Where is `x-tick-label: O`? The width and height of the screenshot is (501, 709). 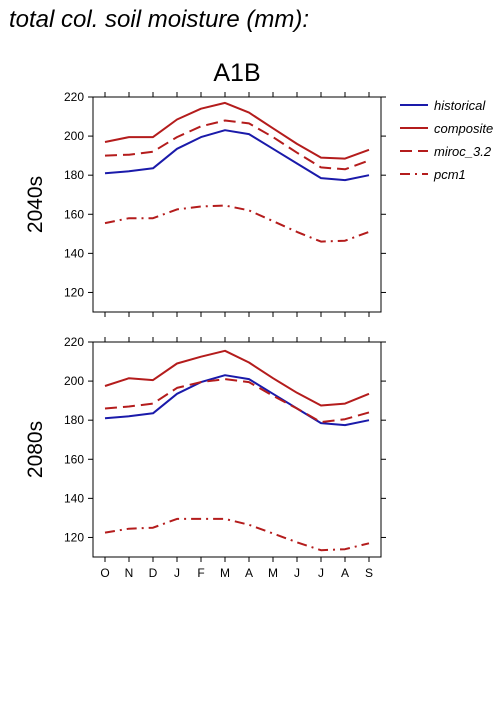 x-tick-label: O is located at coordinates (104, 573).